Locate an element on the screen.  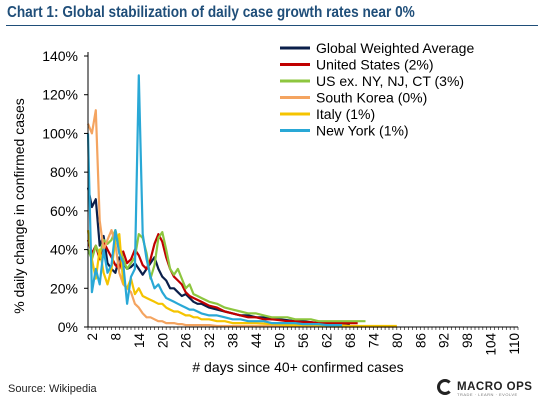
y-tick-label: 40% is located at coordinates (64, 250).